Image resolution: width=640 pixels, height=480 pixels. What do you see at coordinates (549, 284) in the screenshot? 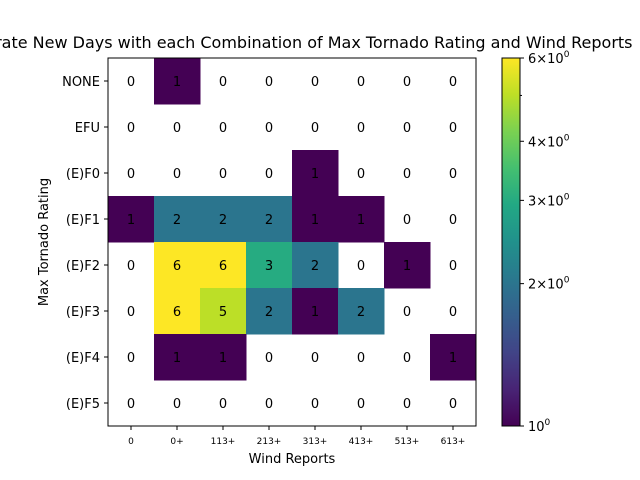
I see `colorbar-tick-label: 2×100` at bounding box center [549, 284].